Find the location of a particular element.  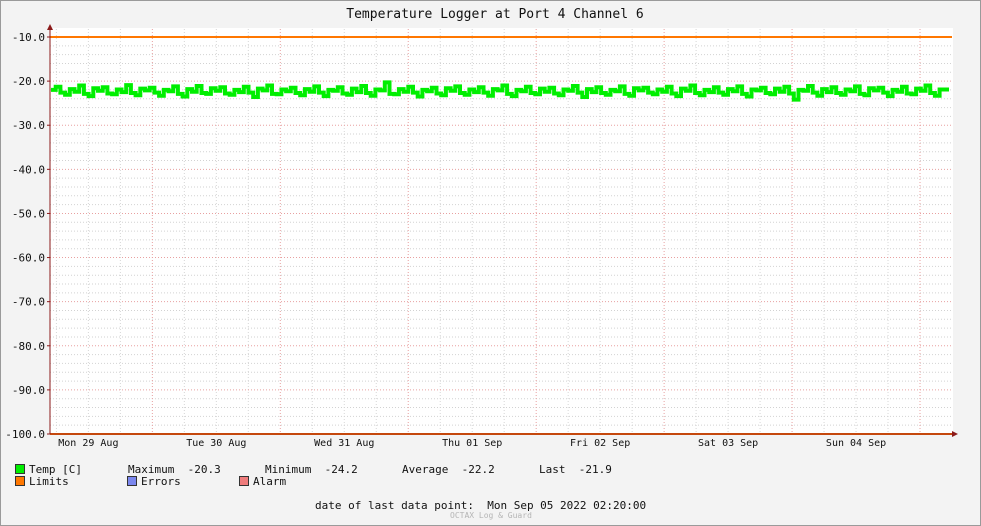

stat-maximum: Maximum -20.3 is located at coordinates (174, 470).